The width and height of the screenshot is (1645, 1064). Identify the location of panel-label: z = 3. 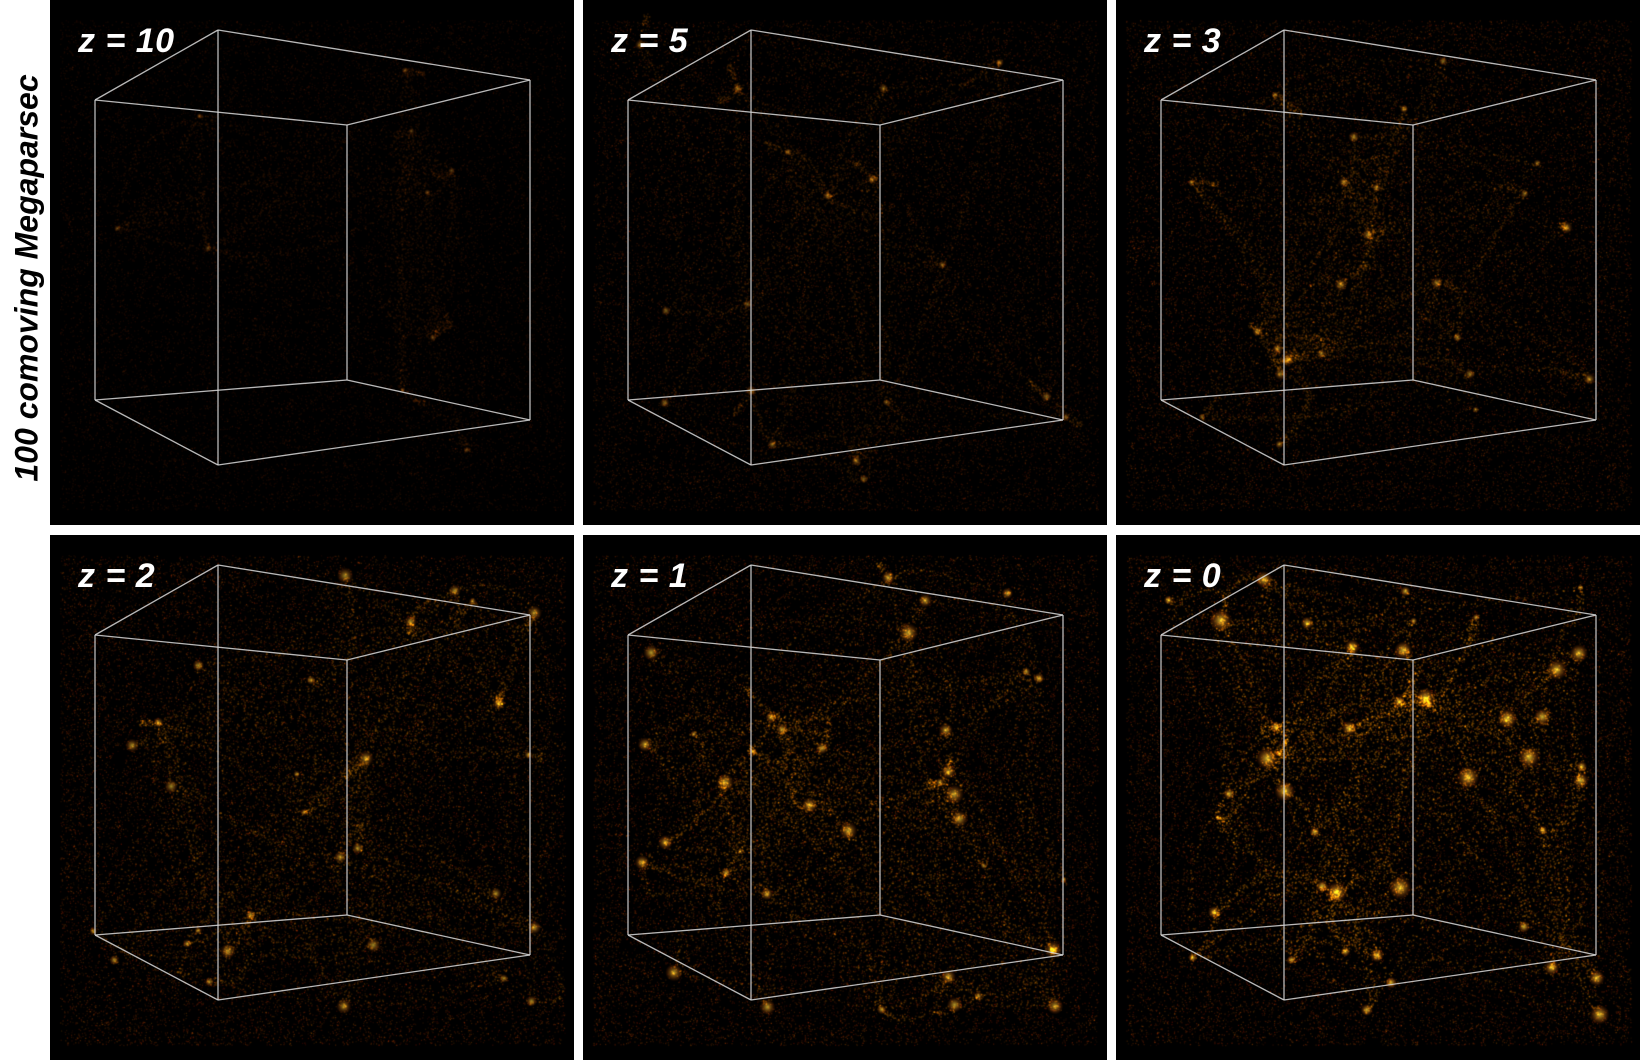
(1183, 41).